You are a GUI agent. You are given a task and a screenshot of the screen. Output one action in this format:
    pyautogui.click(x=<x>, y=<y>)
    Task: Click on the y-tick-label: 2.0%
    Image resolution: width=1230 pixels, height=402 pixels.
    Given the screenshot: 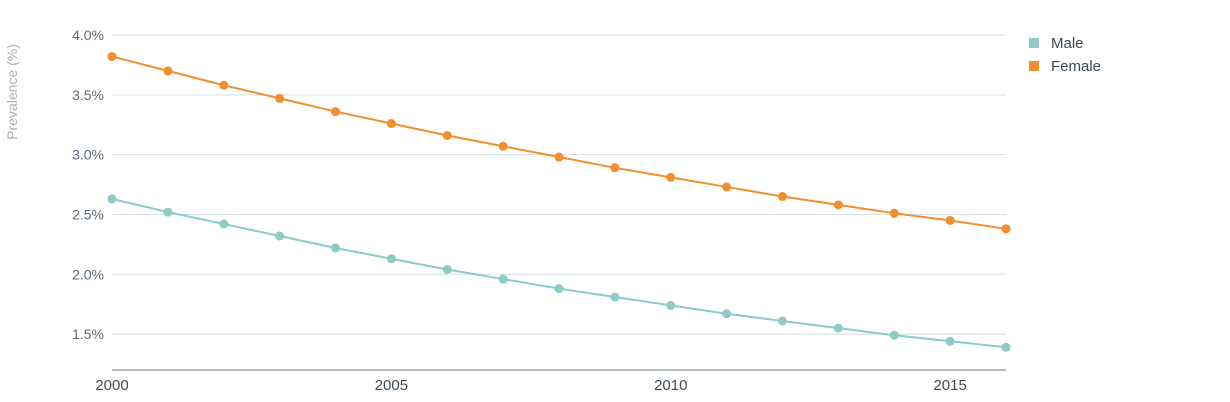 What is the action you would take?
    pyautogui.click(x=88, y=274)
    